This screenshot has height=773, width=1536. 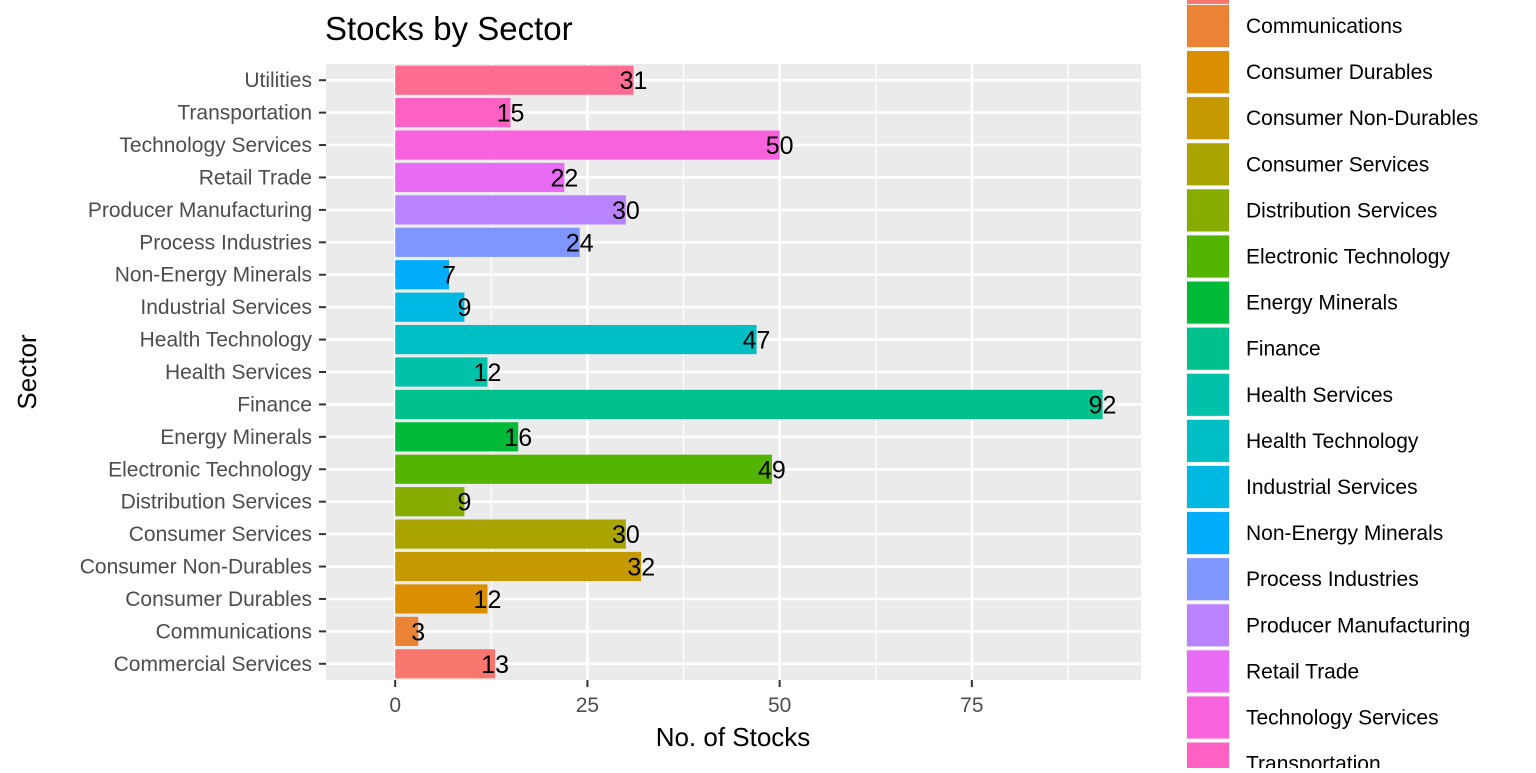 I want to click on y-tick-label: Health Services, so click(x=238, y=372).